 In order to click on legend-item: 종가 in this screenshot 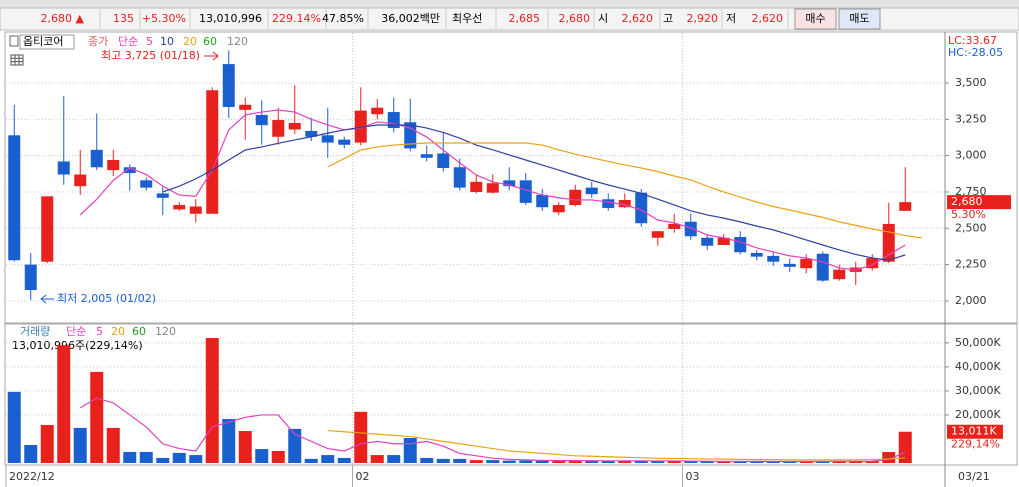, I will do `click(98, 41)`.